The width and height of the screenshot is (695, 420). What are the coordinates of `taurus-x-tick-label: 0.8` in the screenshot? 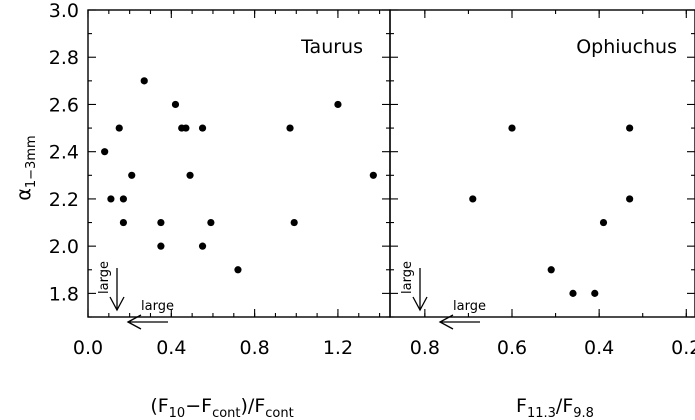 It's located at (255, 348).